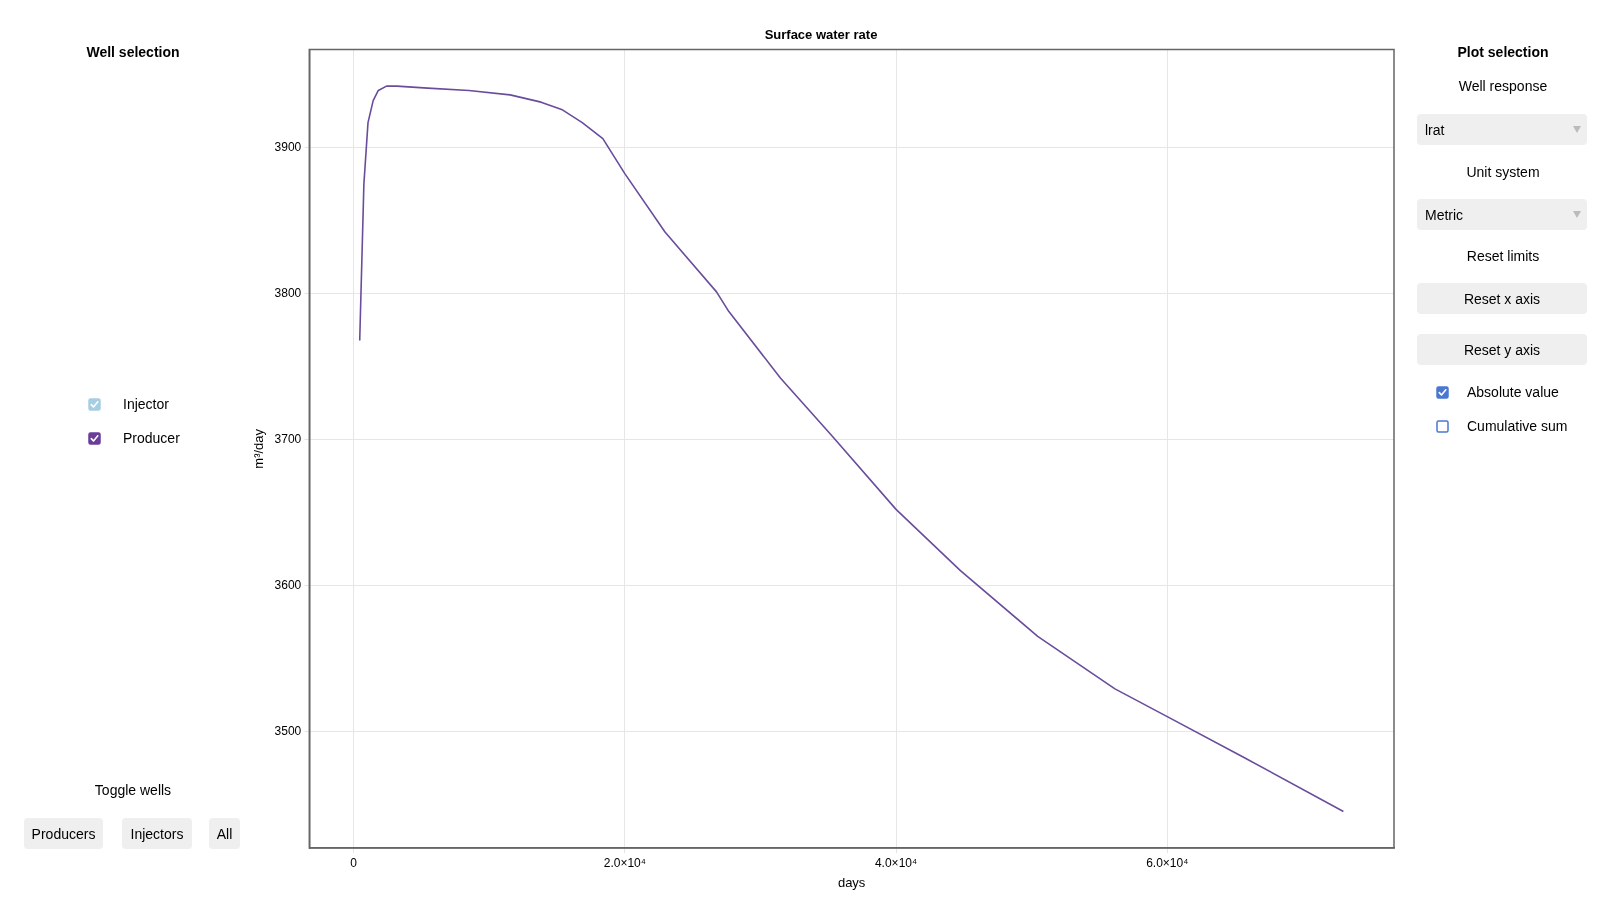 The width and height of the screenshot is (1600, 900). I want to click on text: Plot selection, so click(1503, 52).